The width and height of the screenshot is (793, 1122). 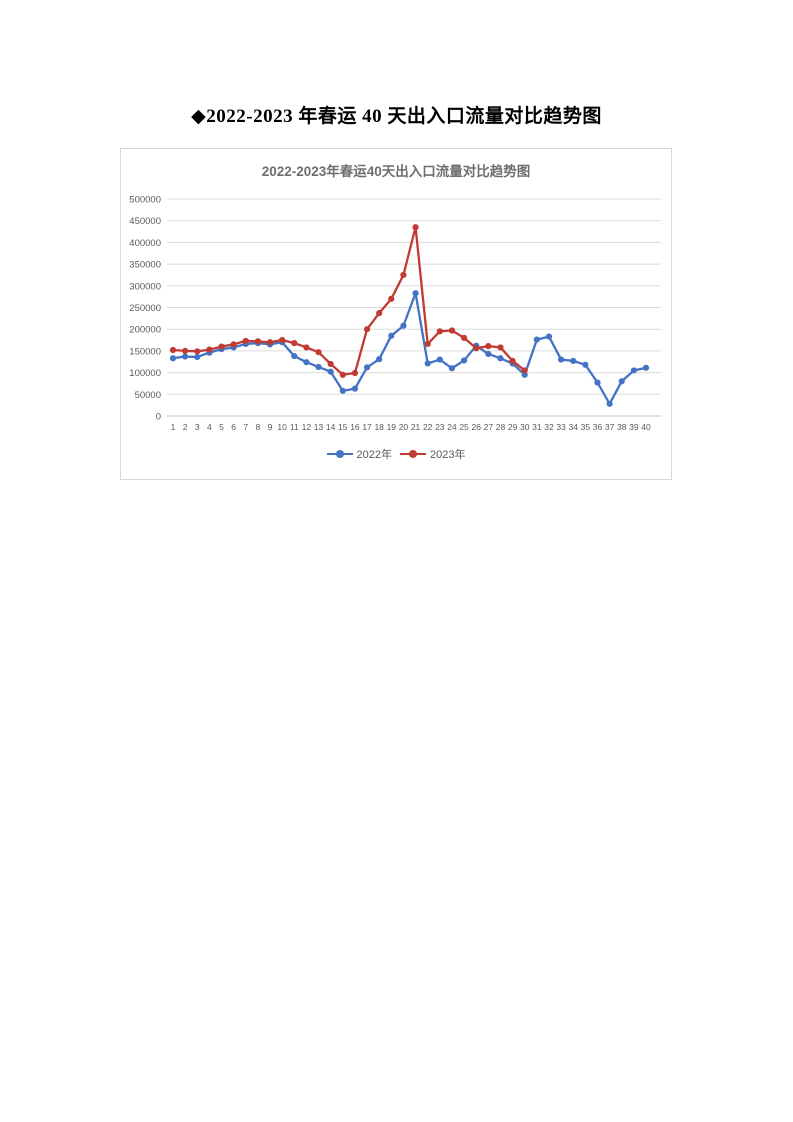 What do you see at coordinates (270, 427) in the screenshot?
I see `x-tick-label: 9` at bounding box center [270, 427].